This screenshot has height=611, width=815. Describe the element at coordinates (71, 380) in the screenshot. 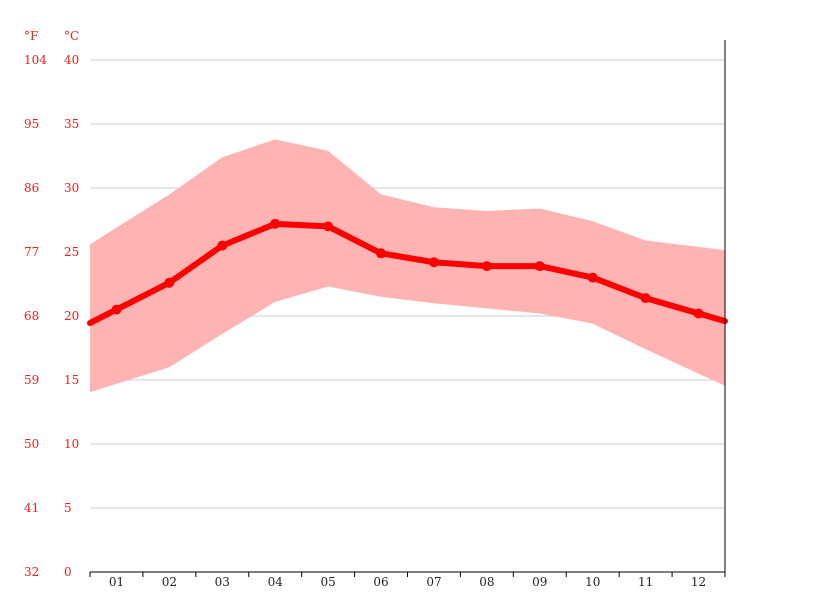

I see `y-tick-celsius-15: 15` at that location.